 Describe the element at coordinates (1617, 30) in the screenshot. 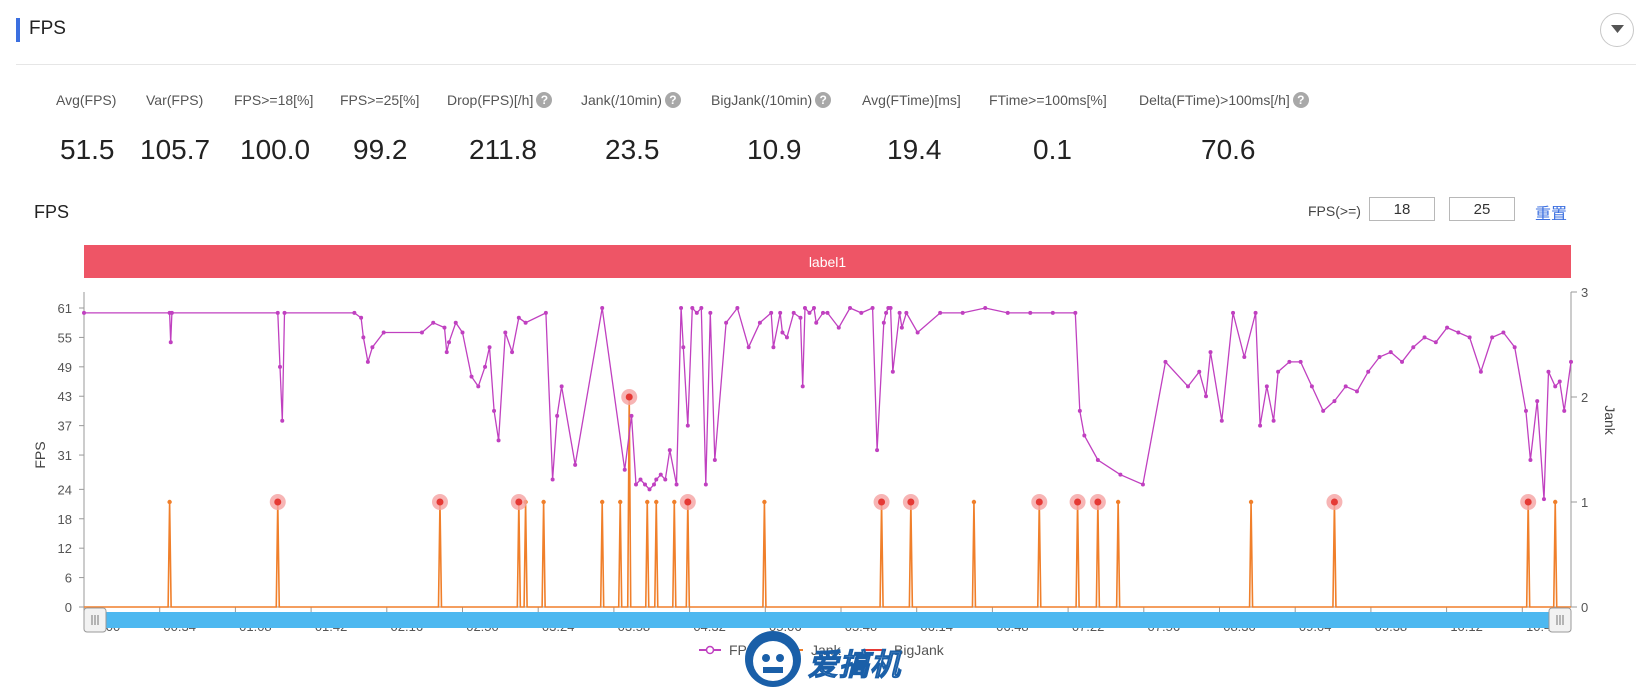

I see `collapse-button` at that location.